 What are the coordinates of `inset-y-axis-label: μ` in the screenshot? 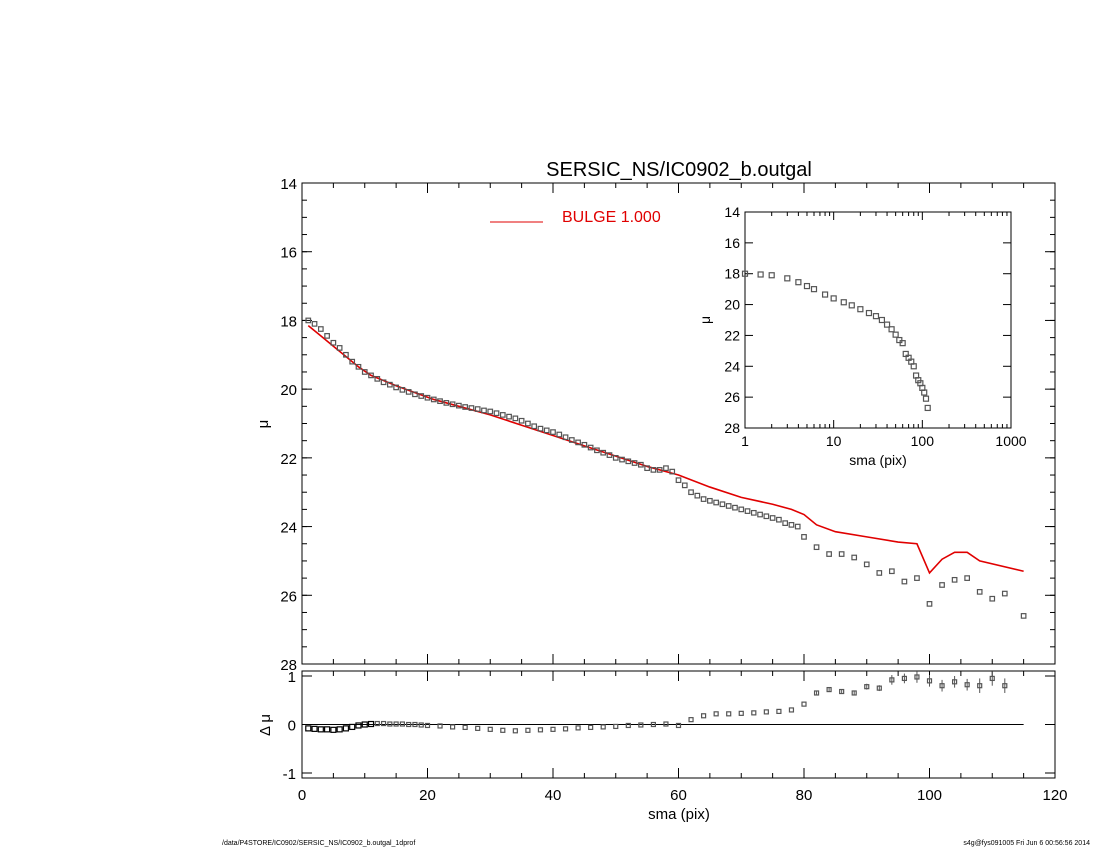 It's located at (705, 320).